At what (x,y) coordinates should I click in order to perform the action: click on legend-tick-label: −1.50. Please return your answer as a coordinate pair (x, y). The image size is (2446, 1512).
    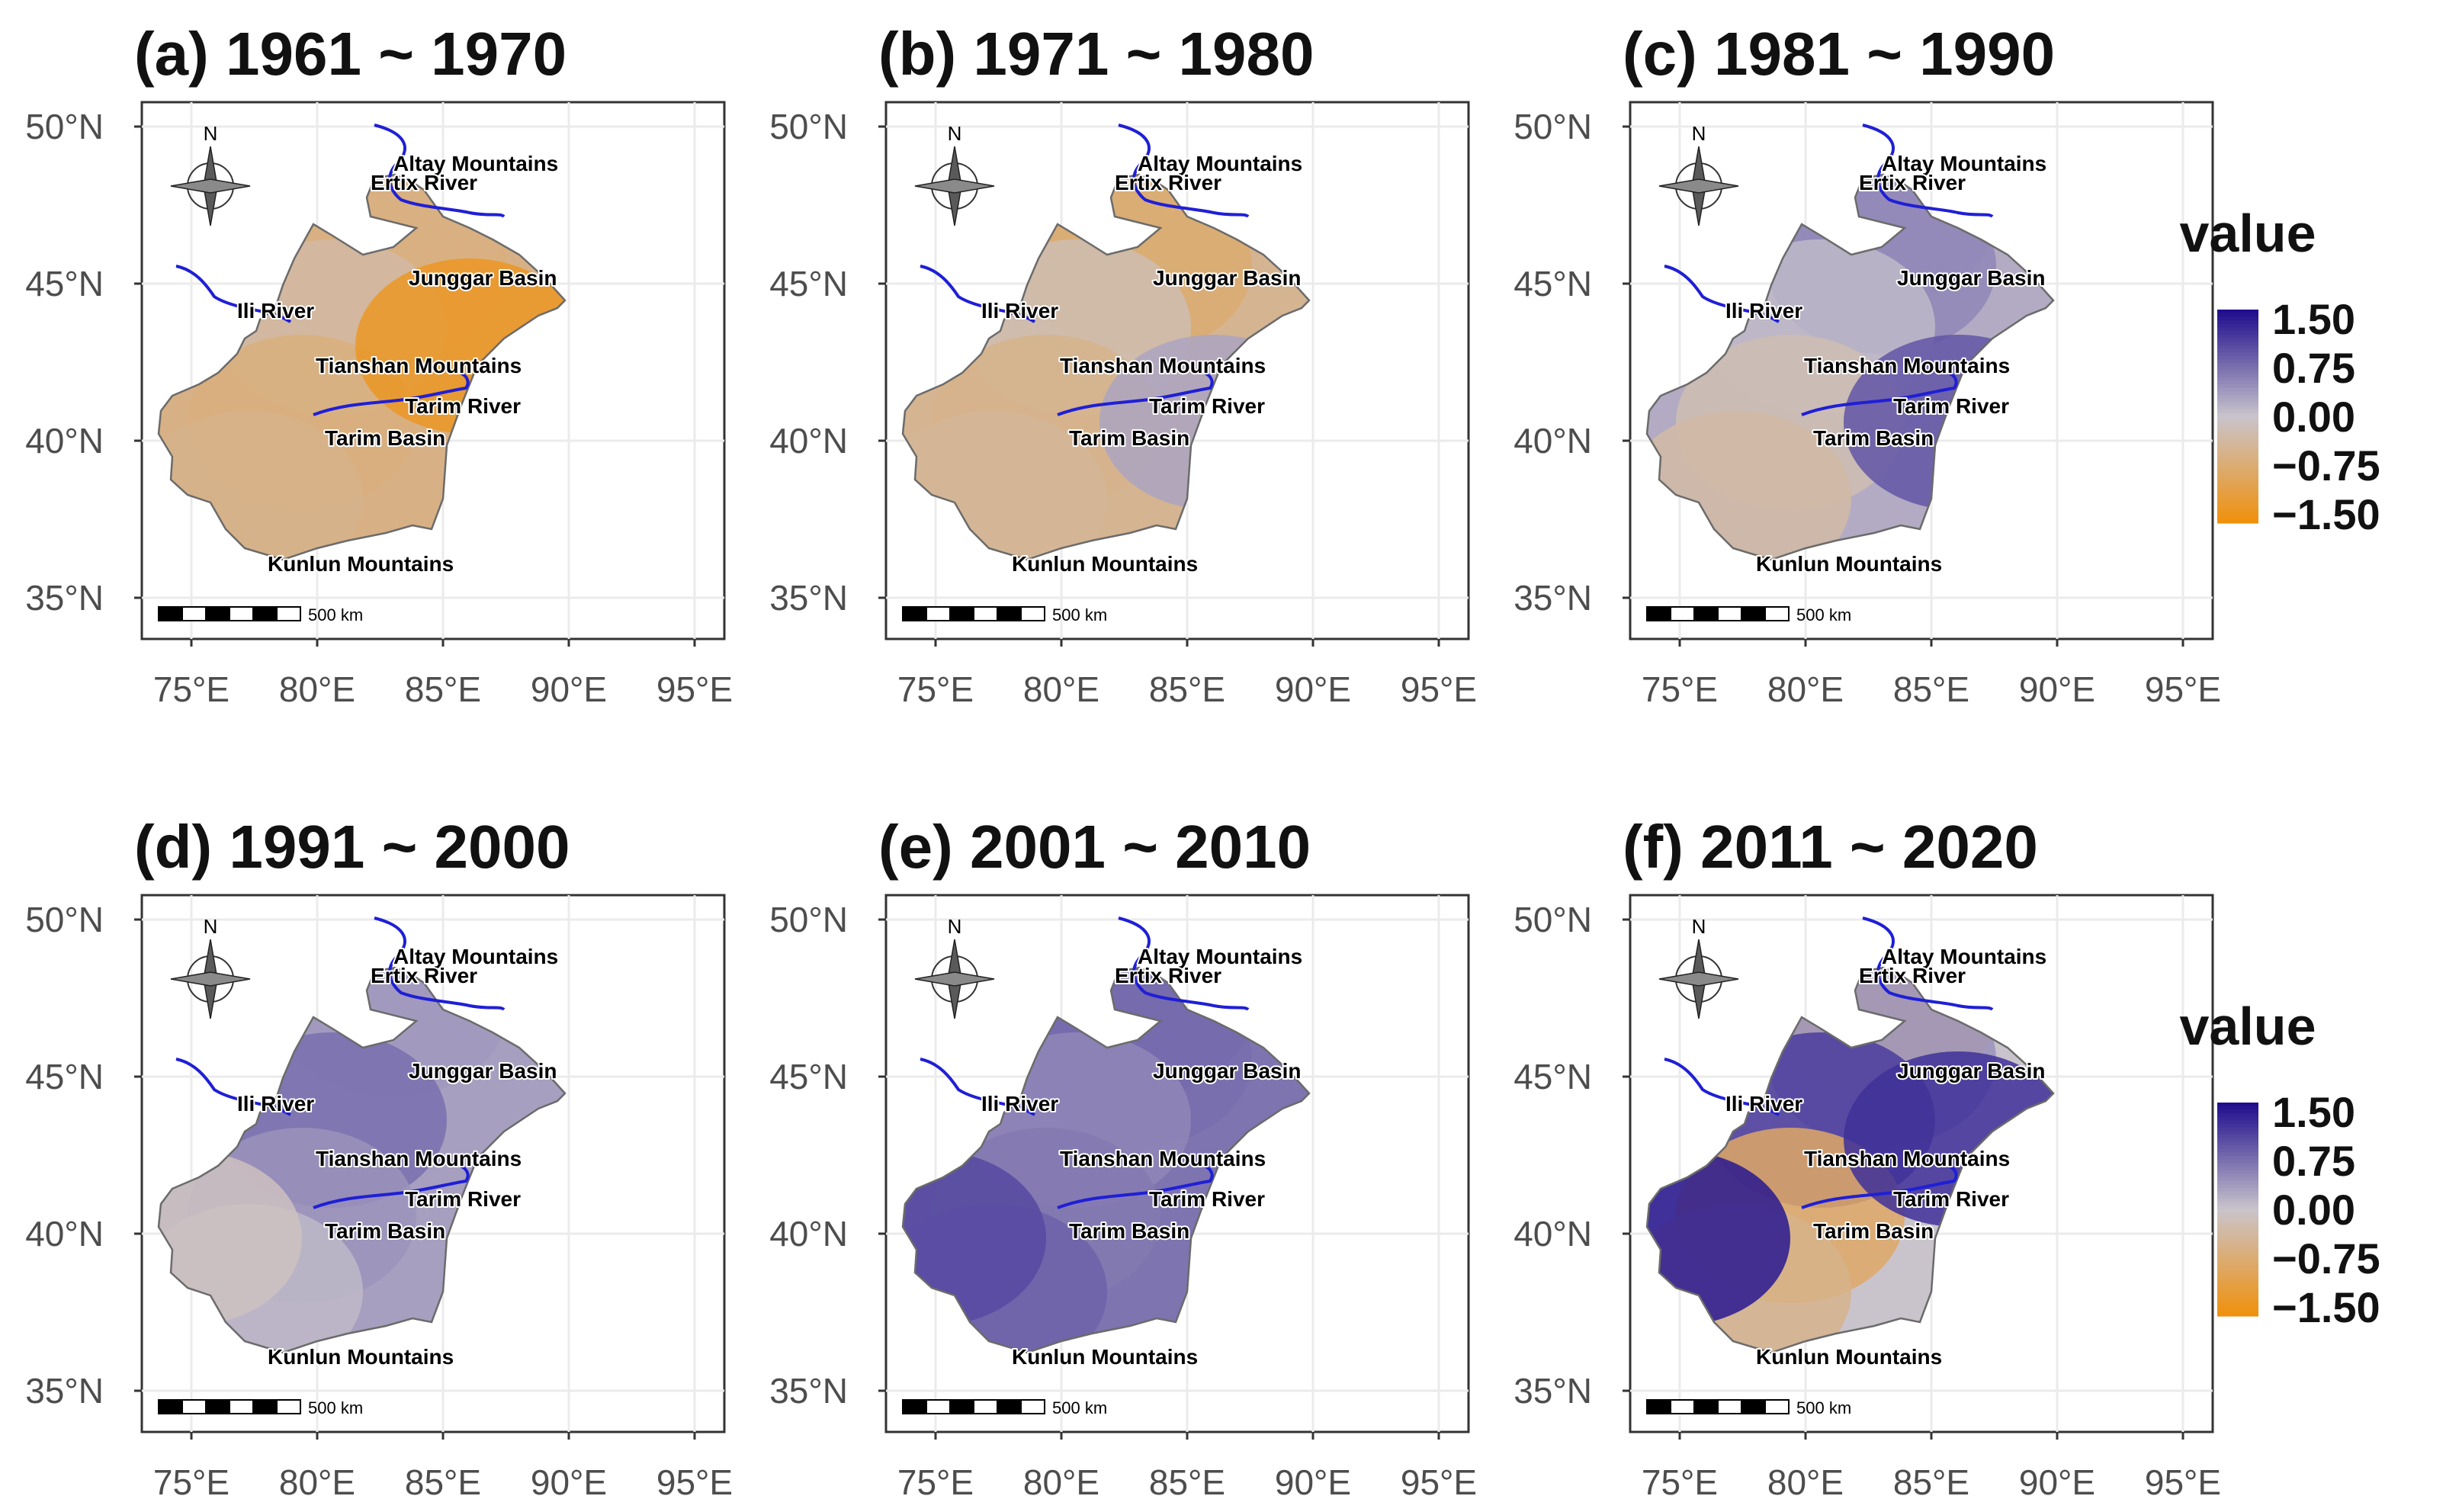
    Looking at the image, I should click on (2326, 1307).